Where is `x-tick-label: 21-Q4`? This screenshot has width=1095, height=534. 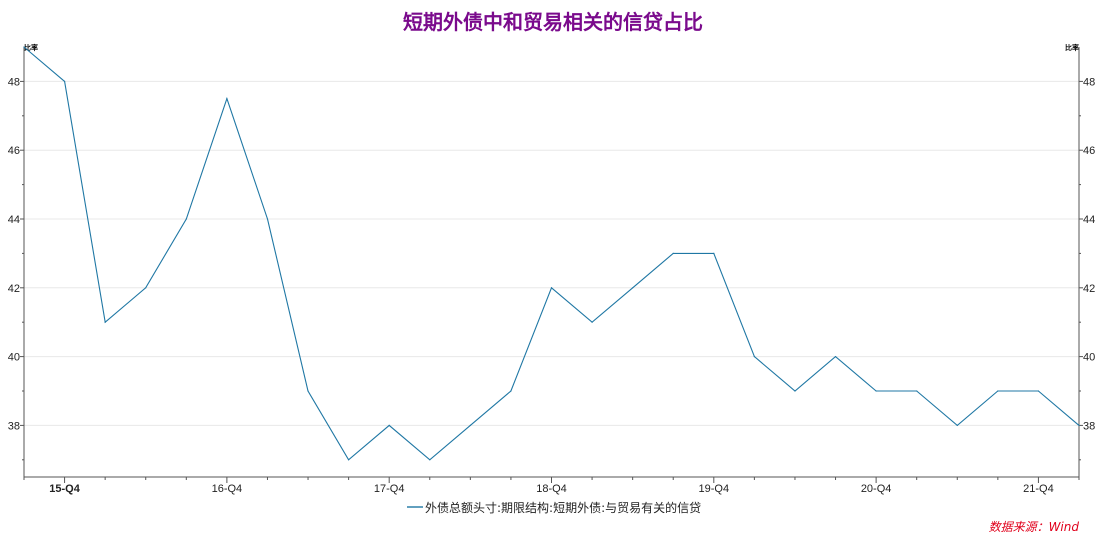 x-tick-label: 21-Q4 is located at coordinates (1038, 489).